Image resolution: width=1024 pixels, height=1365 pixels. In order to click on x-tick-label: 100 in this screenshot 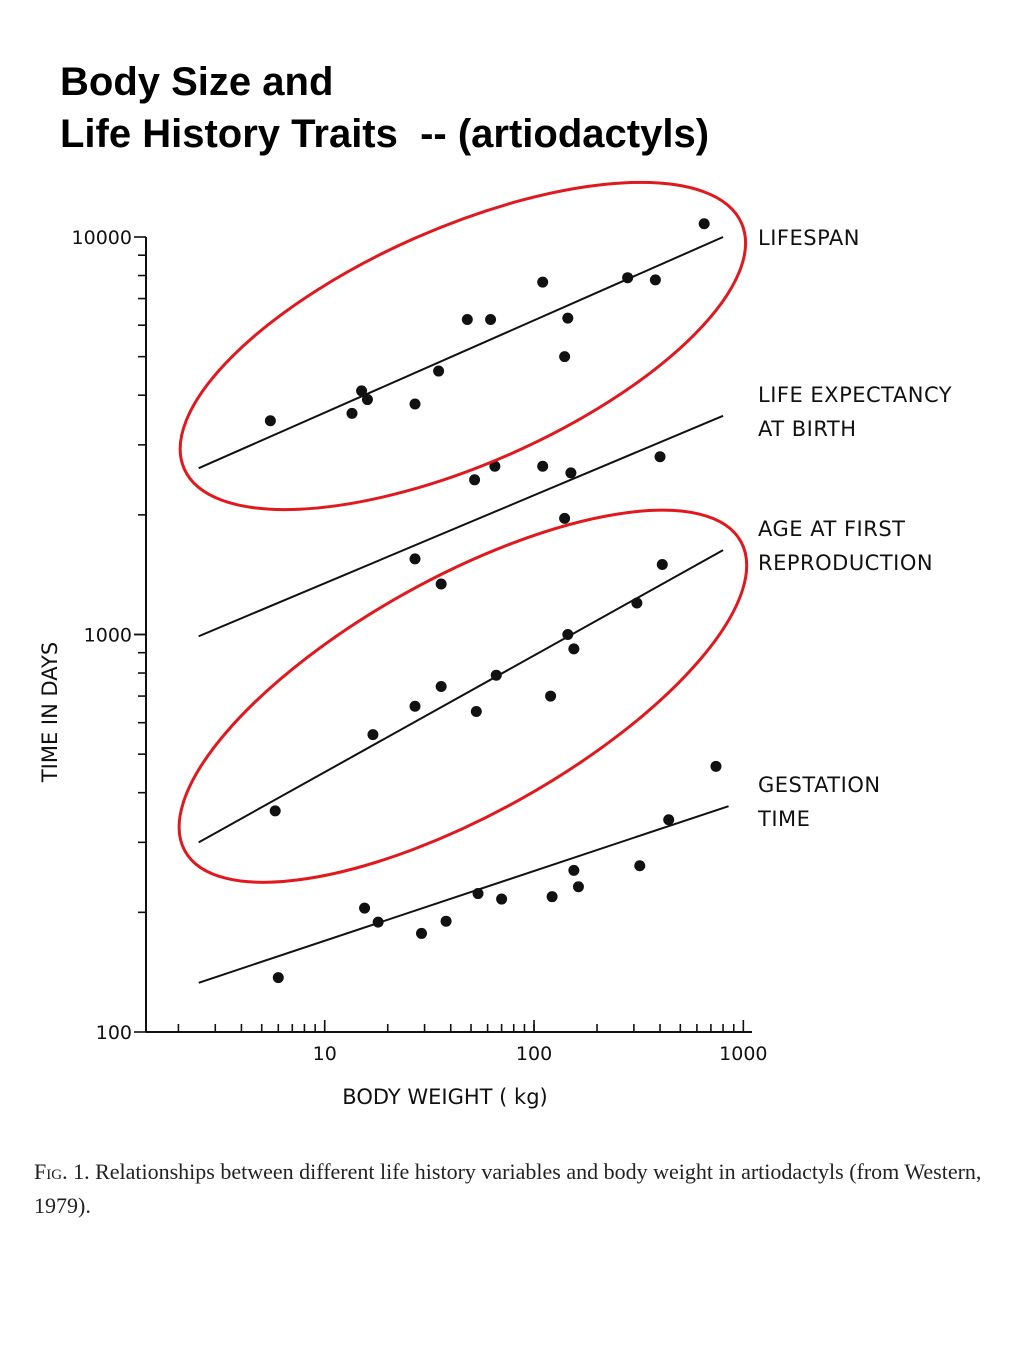, I will do `click(534, 1054)`.